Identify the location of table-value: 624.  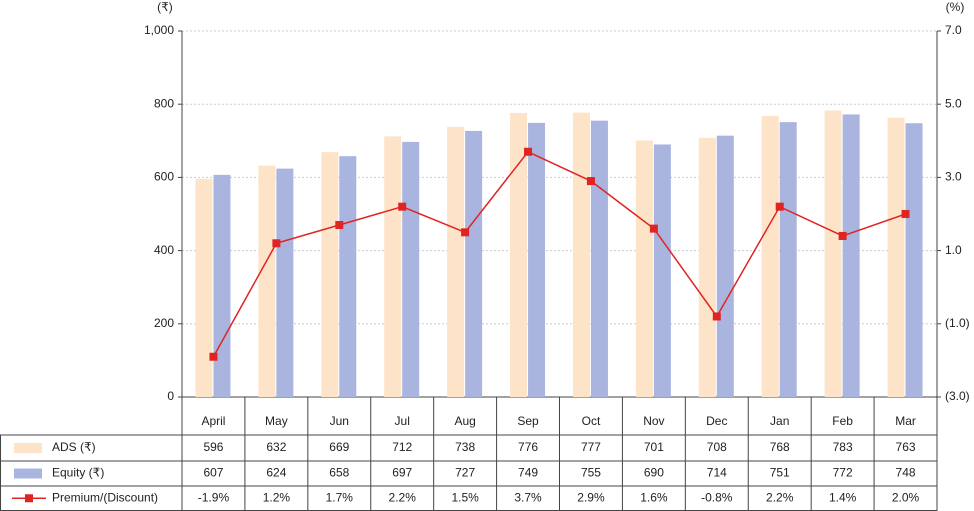
(276, 473).